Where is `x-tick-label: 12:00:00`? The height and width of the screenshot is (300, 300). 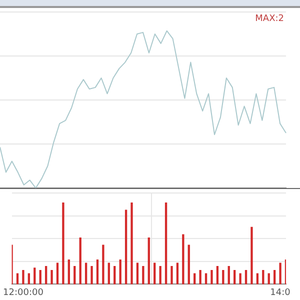 x-tick-label: 12:00:00 is located at coordinates (23, 293).